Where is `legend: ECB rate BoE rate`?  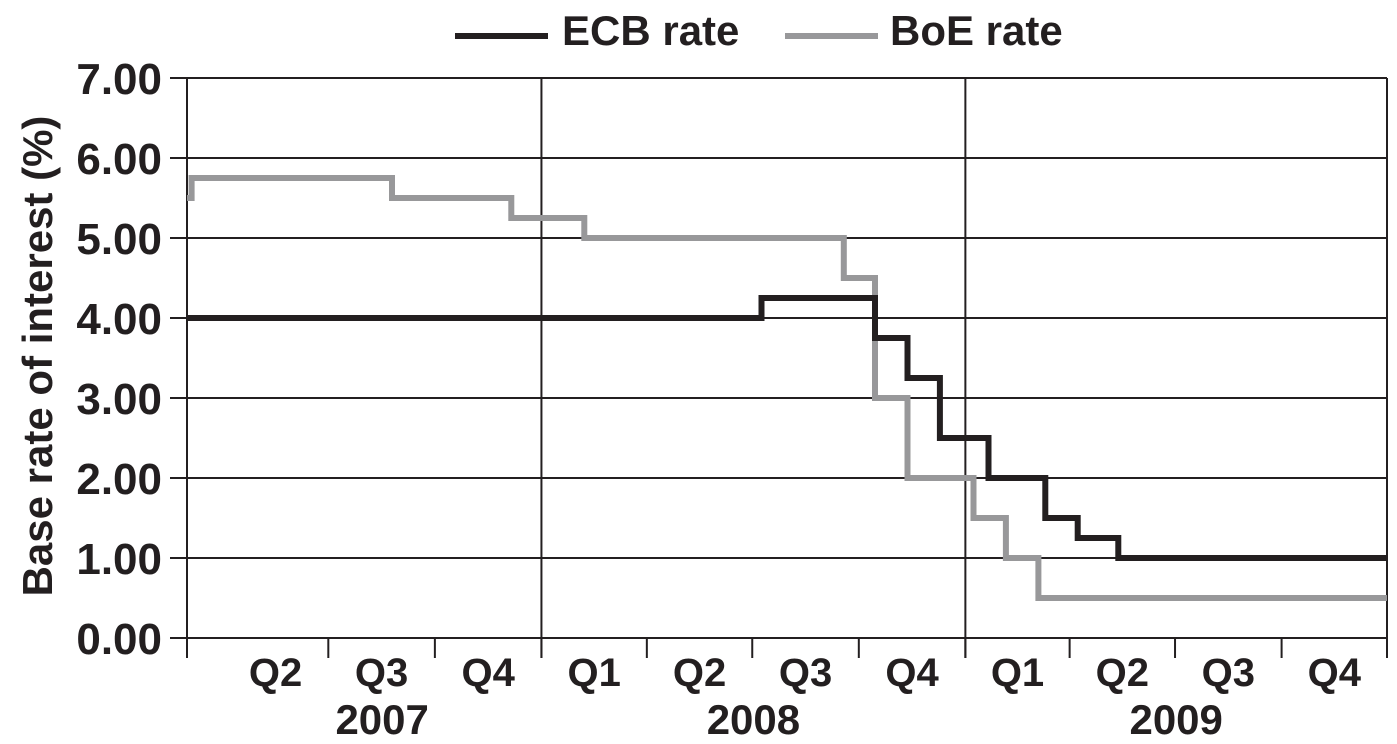 legend: ECB rate BoE rate is located at coordinates (759, 30).